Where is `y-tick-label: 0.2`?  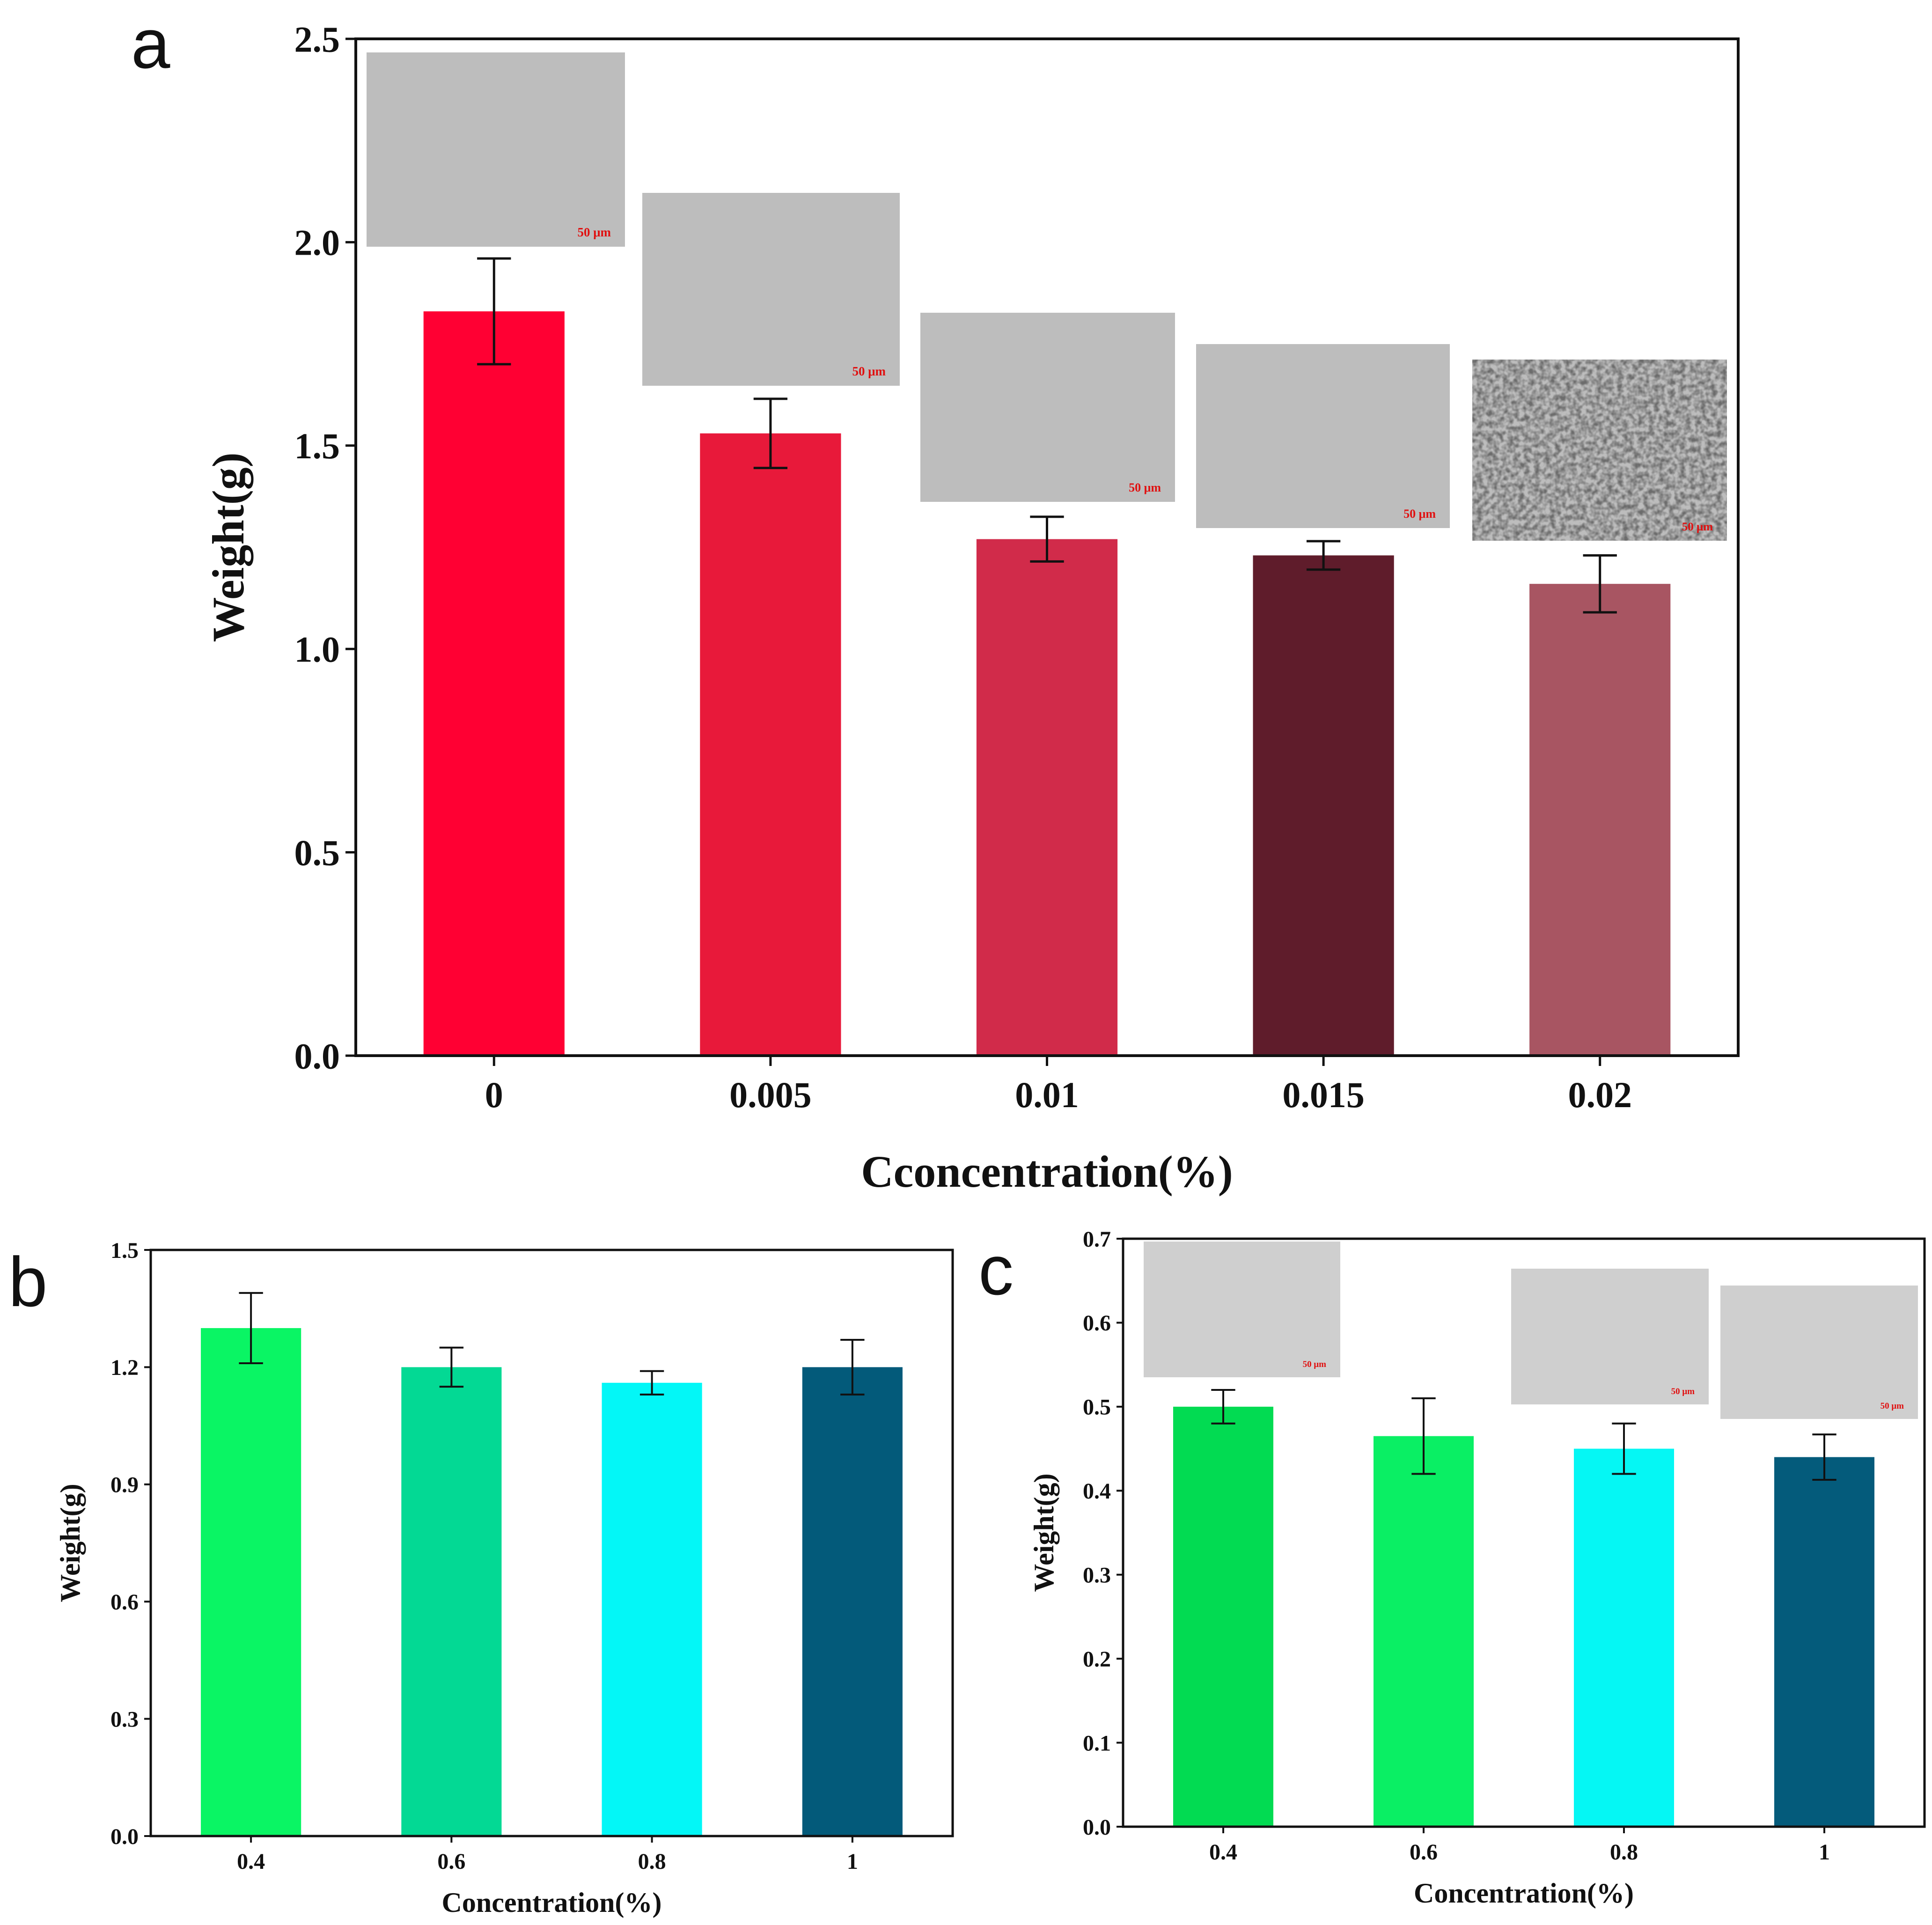 y-tick-label: 0.2 is located at coordinates (1097, 1660).